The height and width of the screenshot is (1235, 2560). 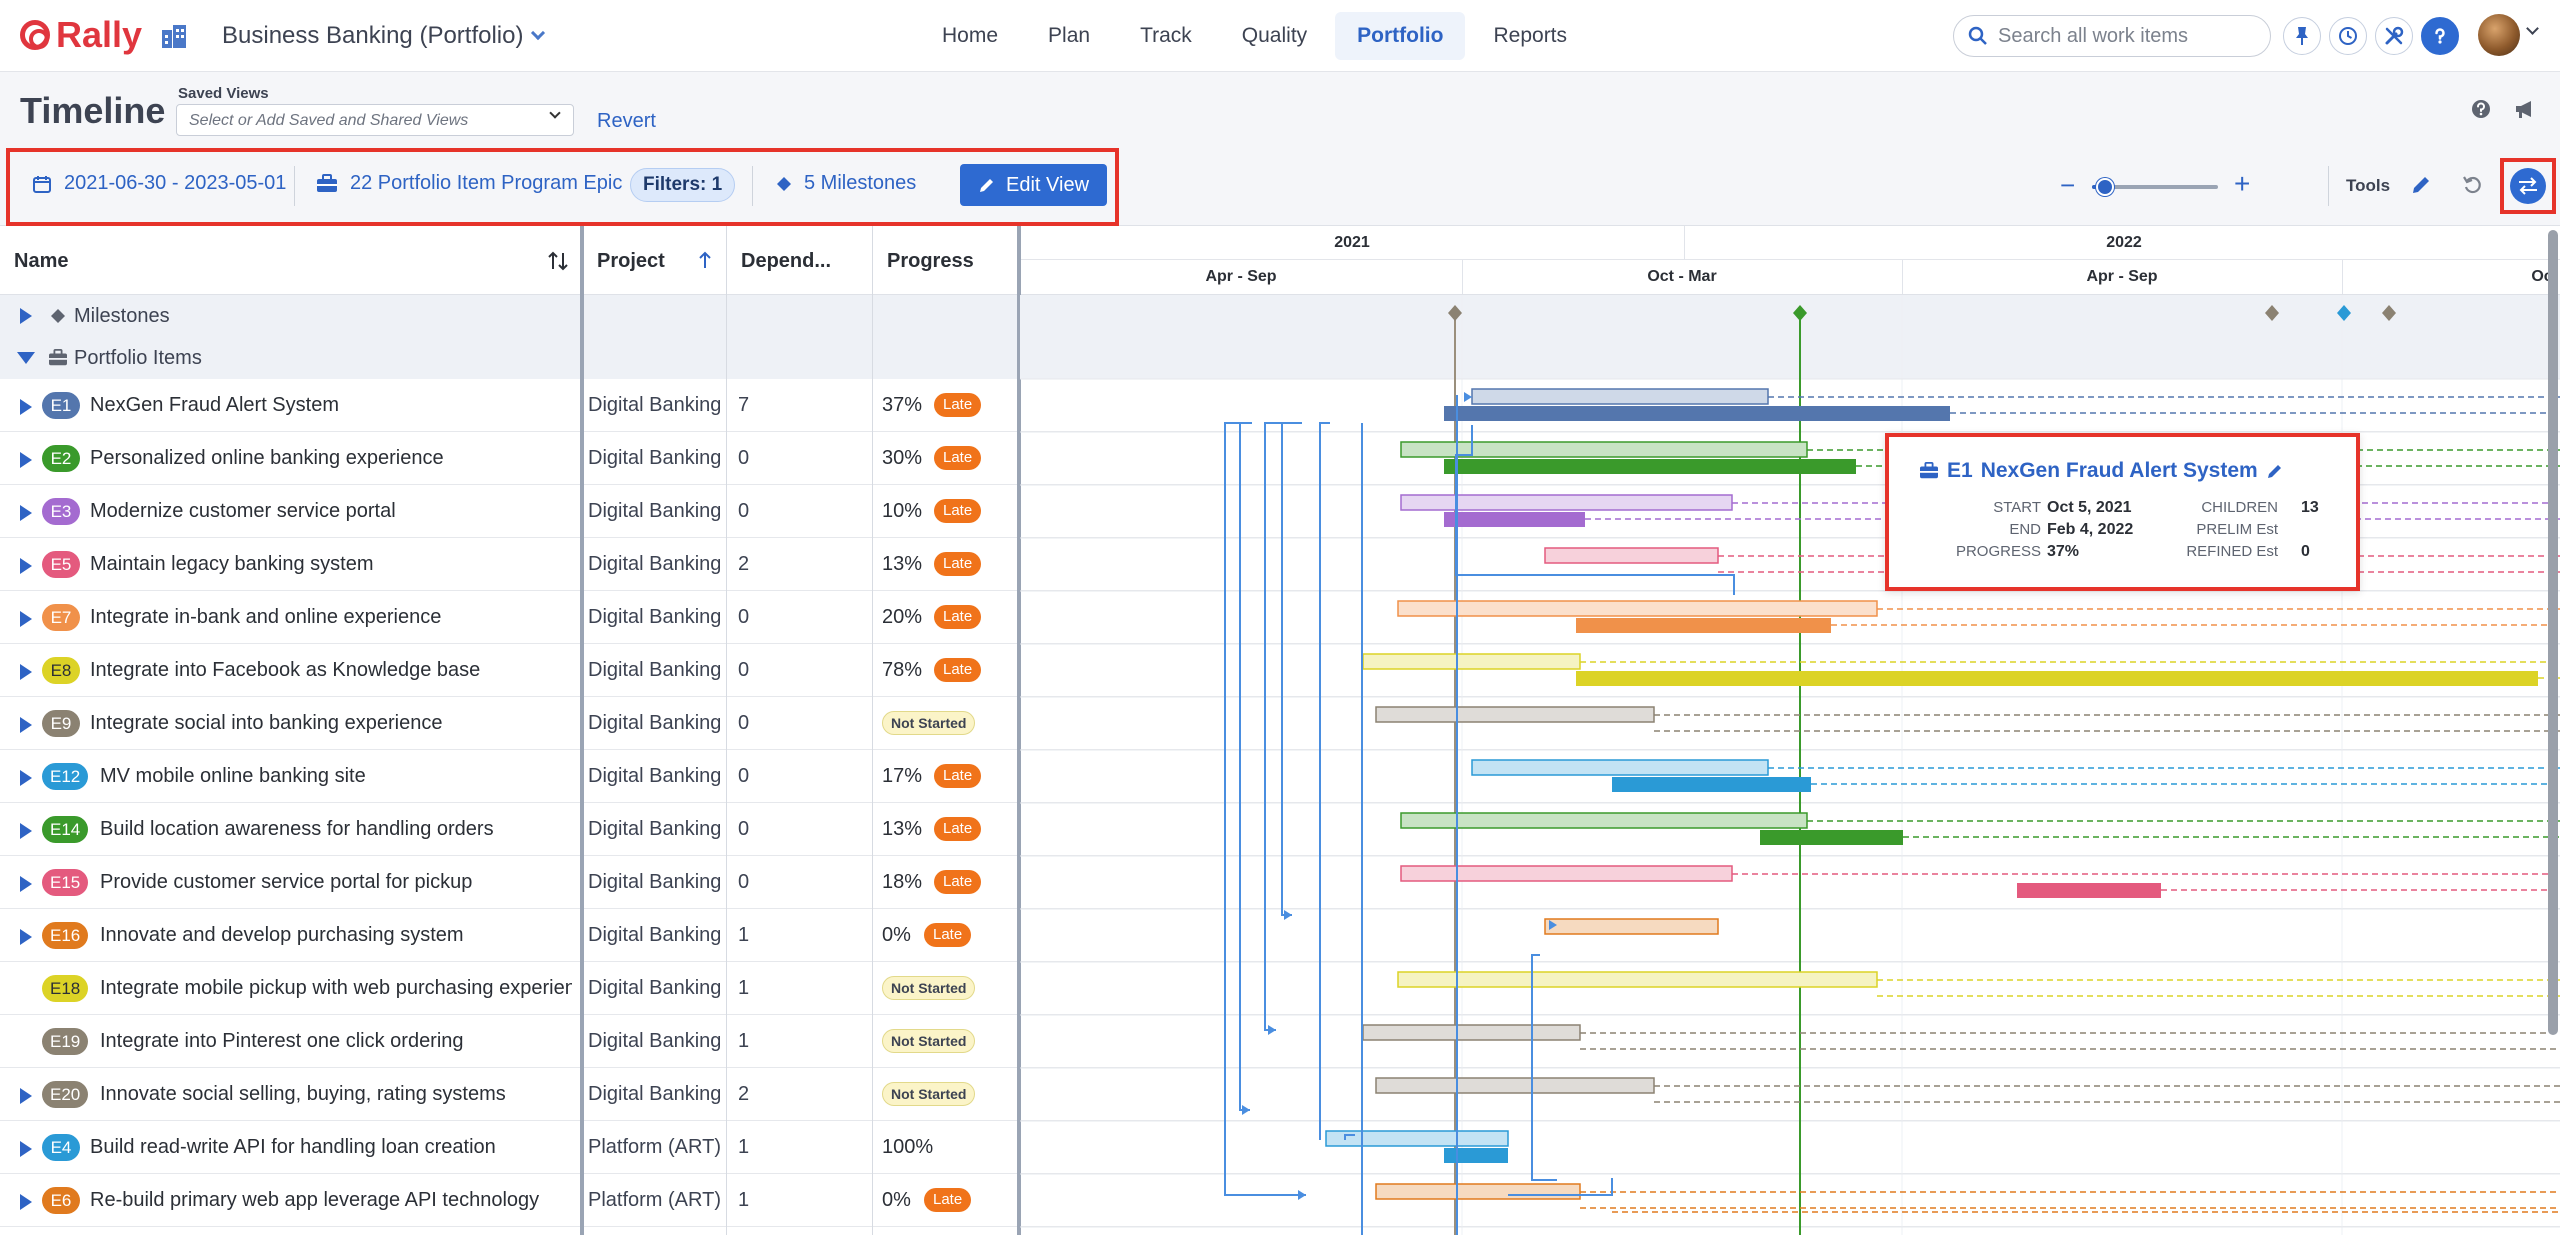 What do you see at coordinates (81, 35) in the screenshot?
I see `rally-logo: Rally` at bounding box center [81, 35].